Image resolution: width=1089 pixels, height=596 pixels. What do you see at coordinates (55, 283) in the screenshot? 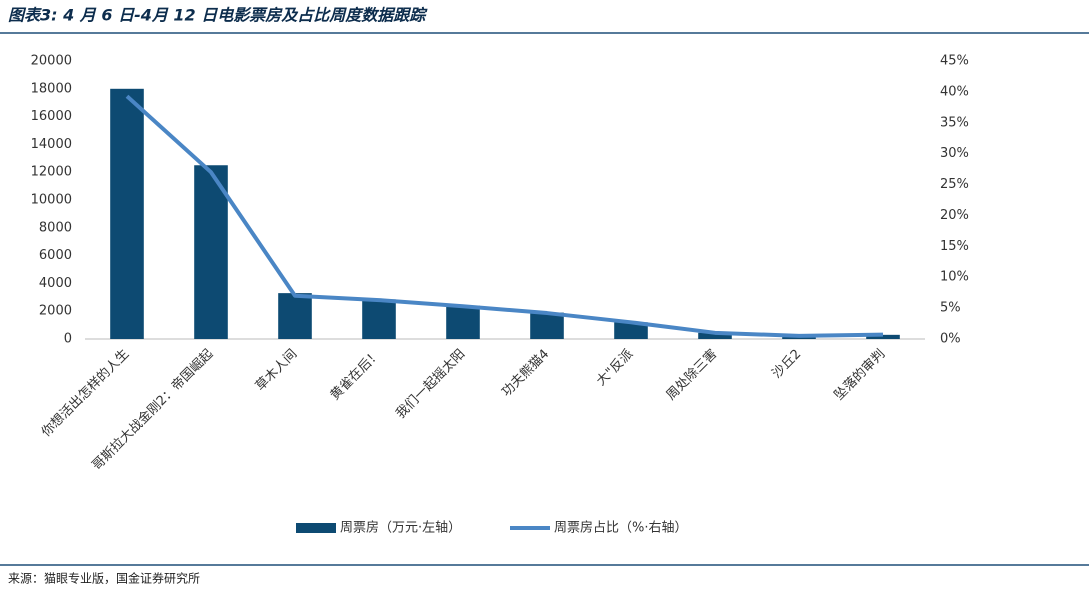
I see `y-tick-label: 4000` at bounding box center [55, 283].